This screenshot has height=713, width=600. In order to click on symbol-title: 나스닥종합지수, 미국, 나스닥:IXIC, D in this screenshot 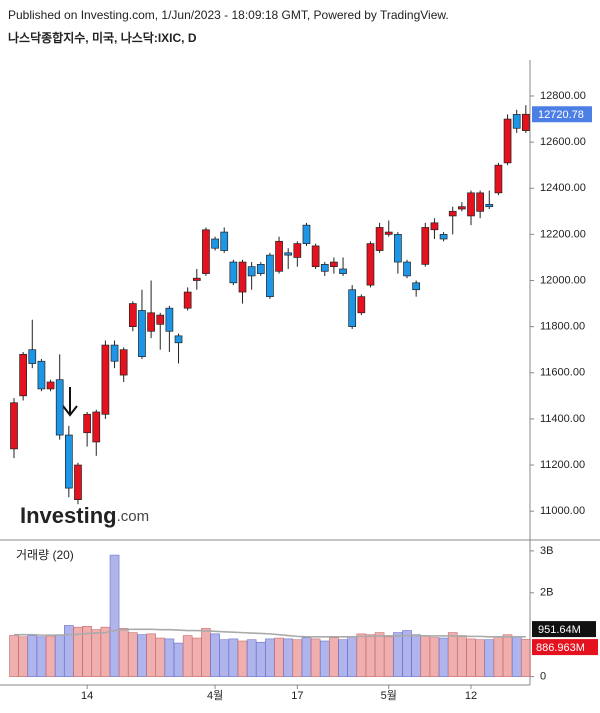, I will do `click(102, 37)`.